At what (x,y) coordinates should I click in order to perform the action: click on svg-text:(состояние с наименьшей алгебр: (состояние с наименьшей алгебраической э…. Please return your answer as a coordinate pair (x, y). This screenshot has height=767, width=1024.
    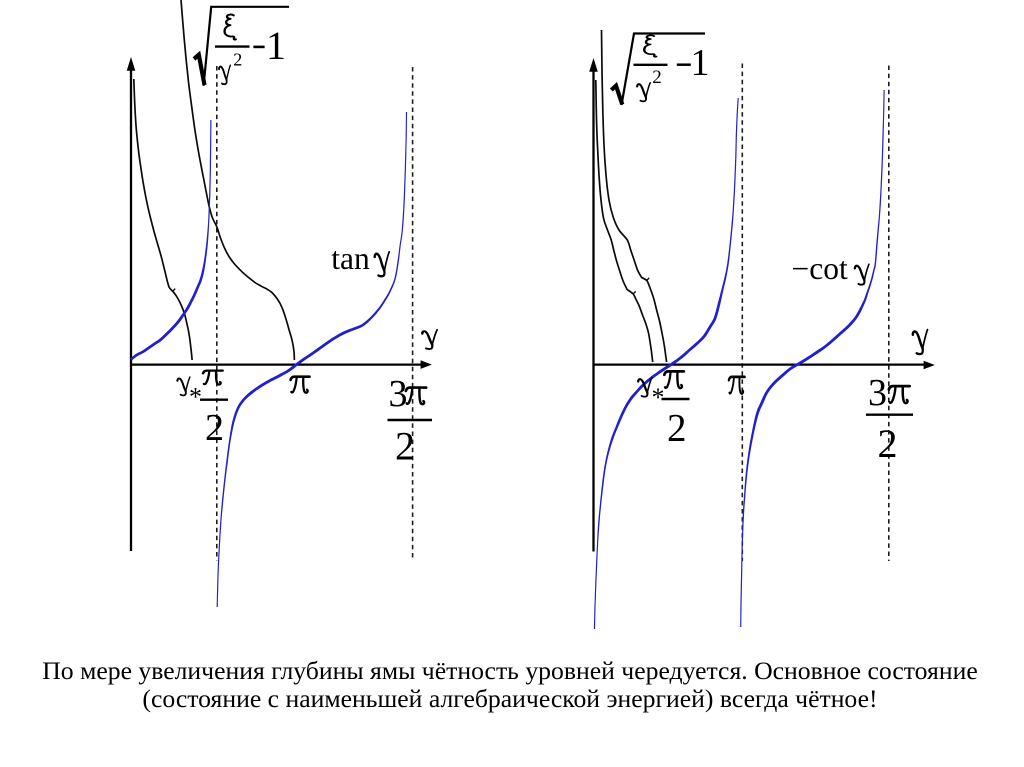
    Looking at the image, I should click on (509, 698).